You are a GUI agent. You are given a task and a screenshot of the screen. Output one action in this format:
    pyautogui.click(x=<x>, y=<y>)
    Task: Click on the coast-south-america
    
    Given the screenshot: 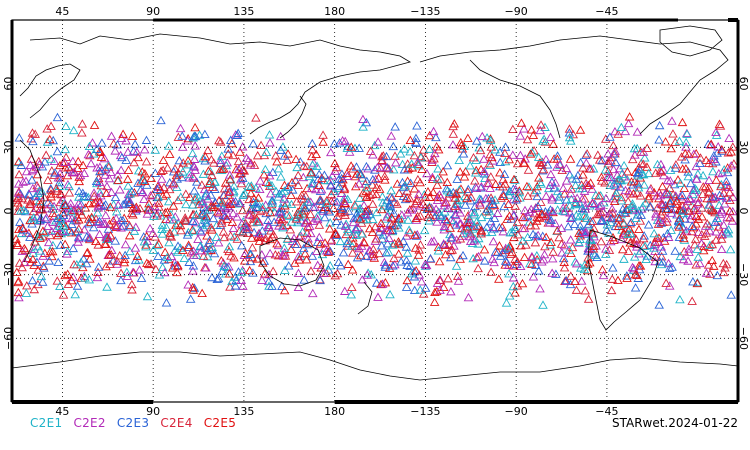 What is the action you would take?
    pyautogui.click(x=623, y=280)
    